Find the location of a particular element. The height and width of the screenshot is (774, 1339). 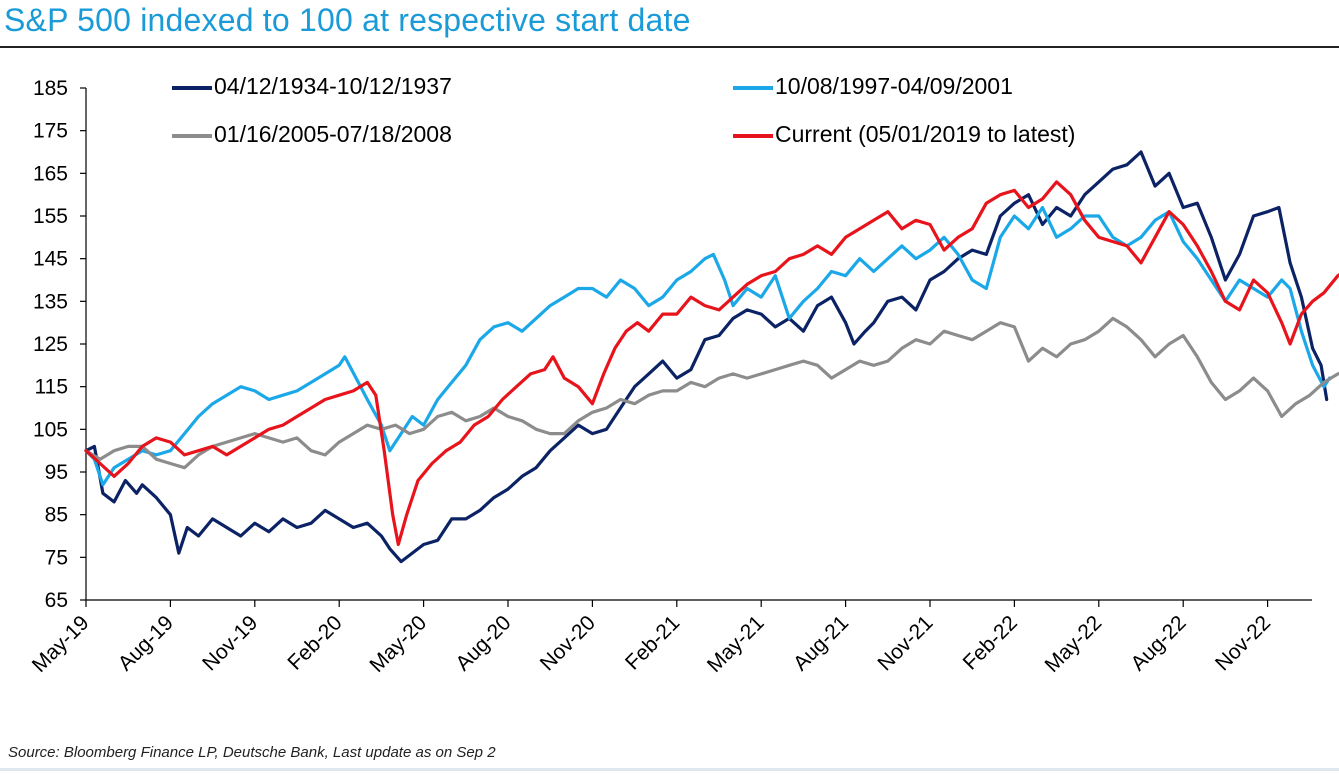

x-tick-label: May-21 is located at coordinates (736, 644).